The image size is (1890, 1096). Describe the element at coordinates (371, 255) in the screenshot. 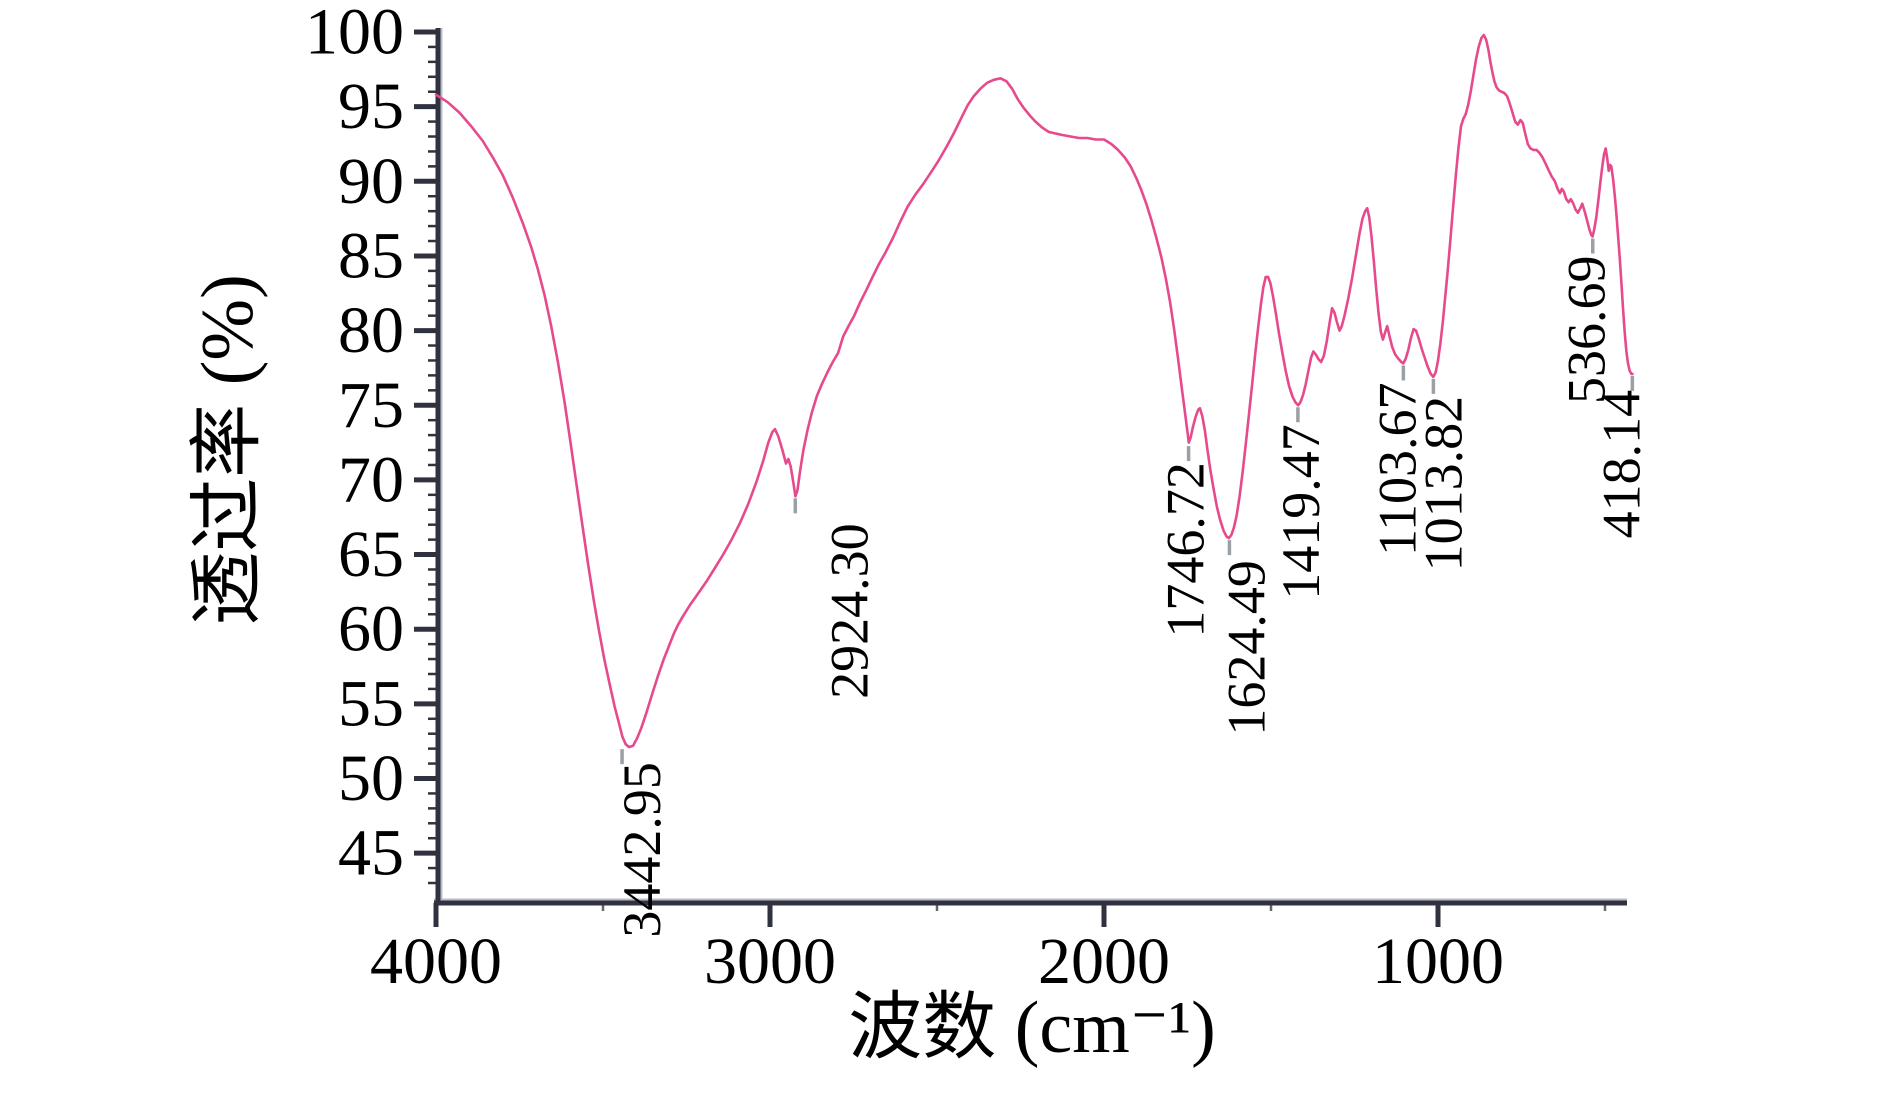

I see `y-tick-label: 85` at that location.